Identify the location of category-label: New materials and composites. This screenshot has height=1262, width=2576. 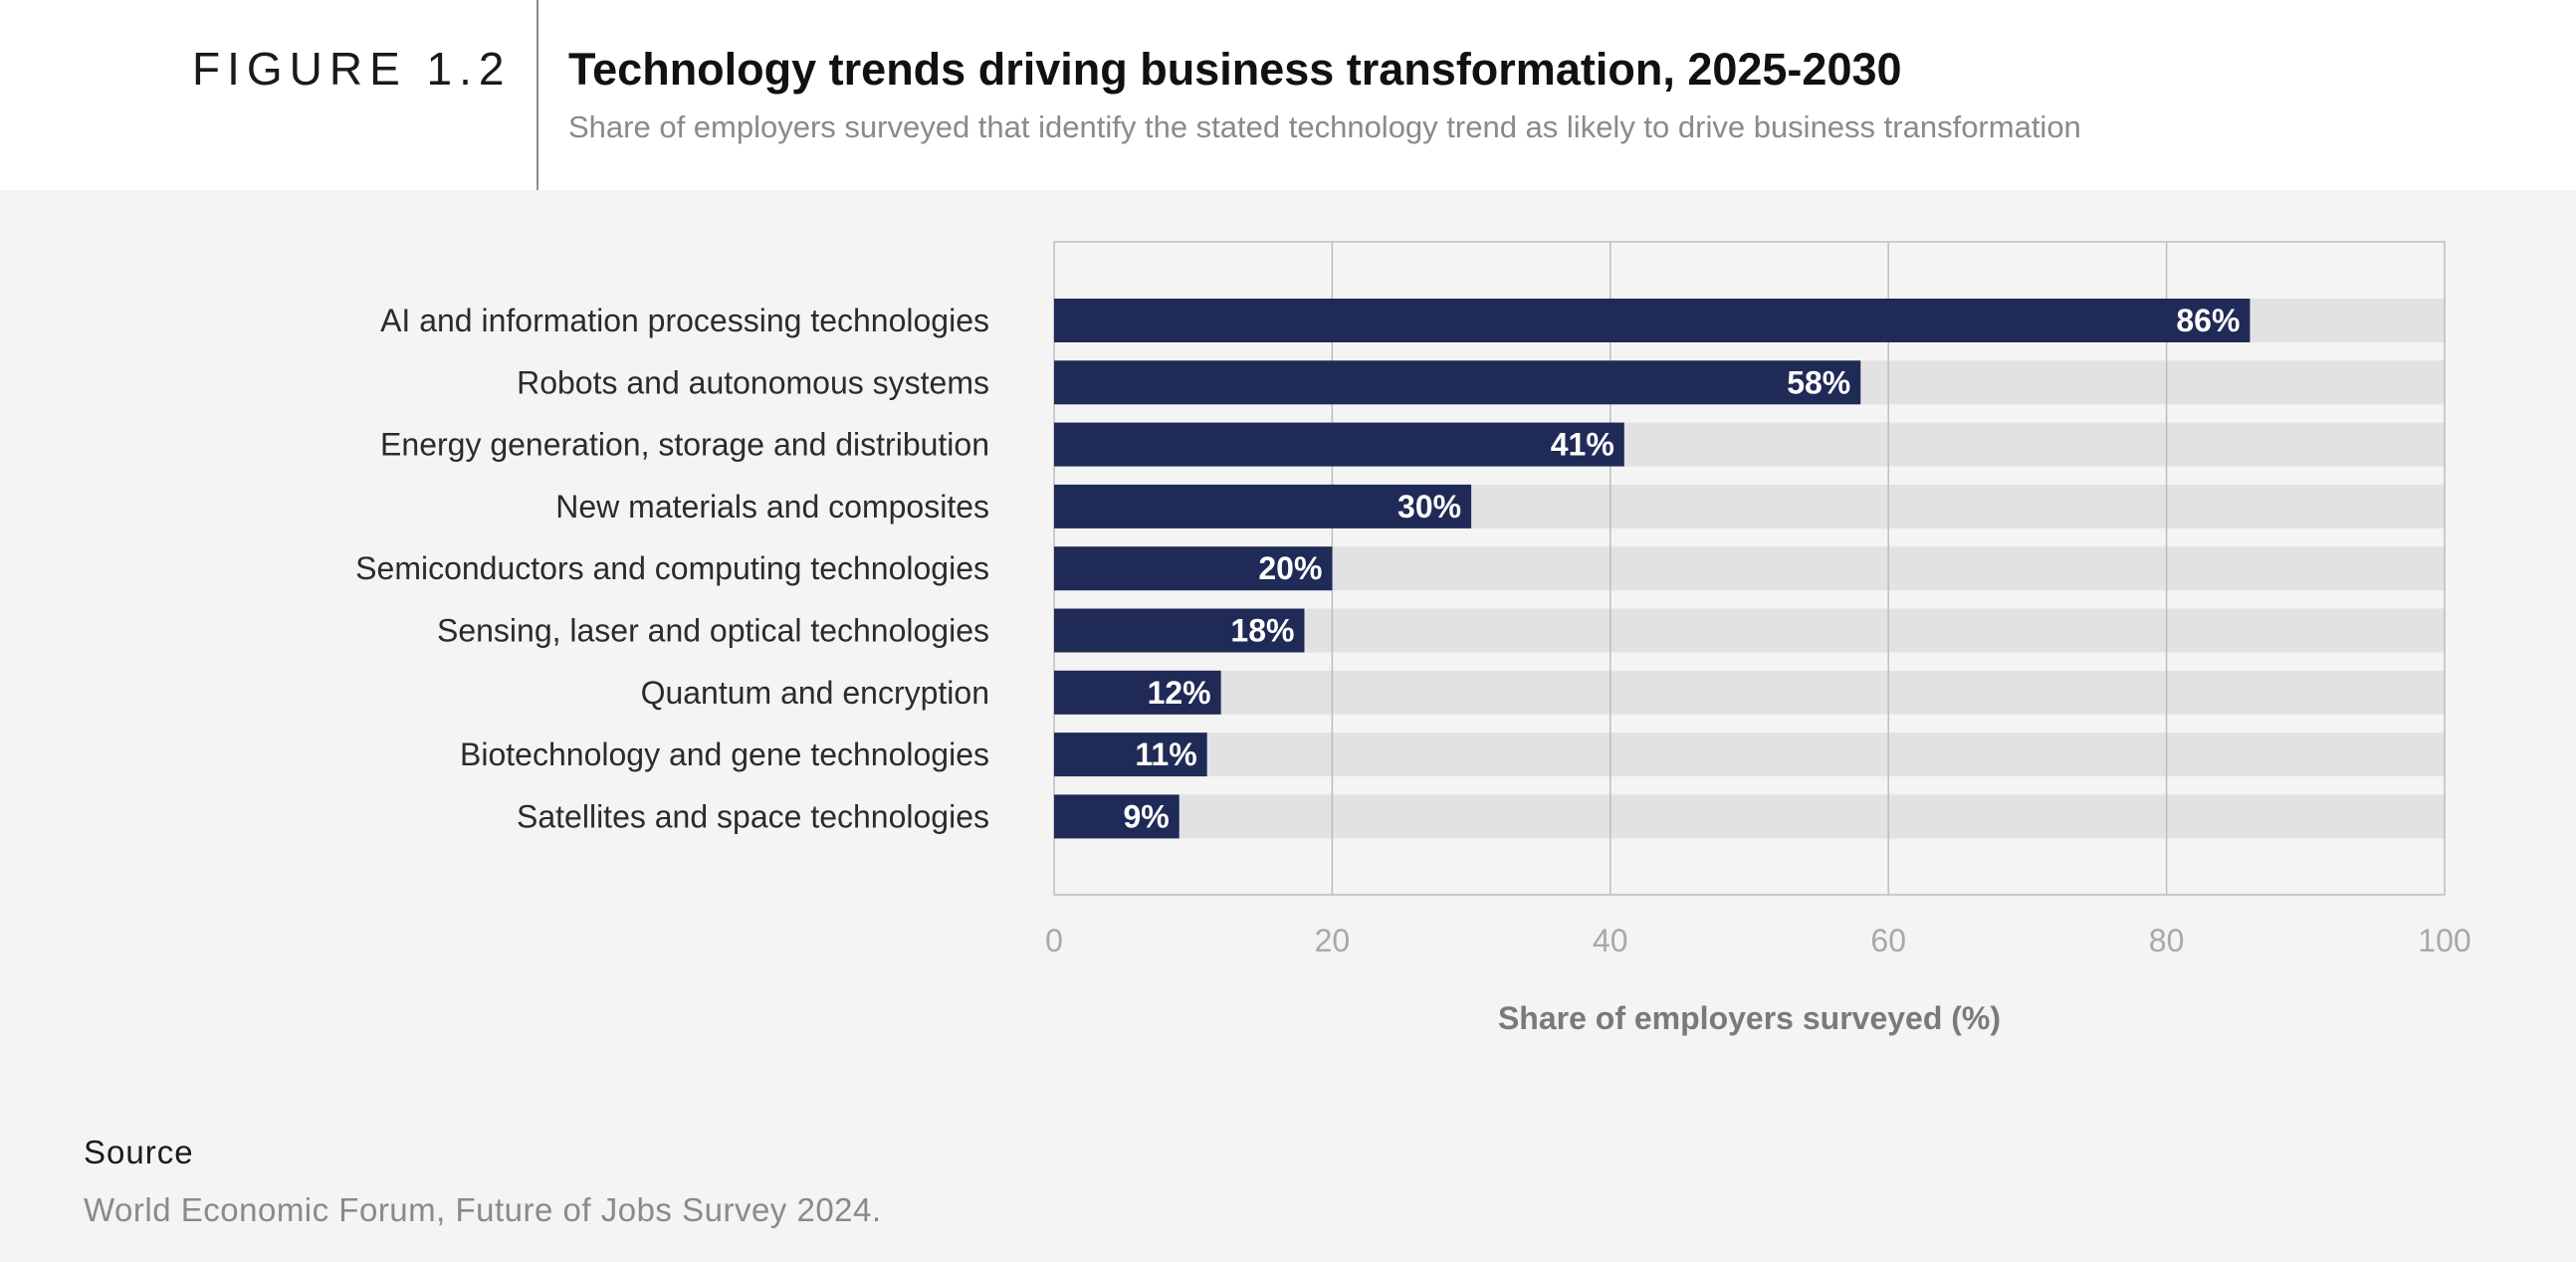
(772, 507).